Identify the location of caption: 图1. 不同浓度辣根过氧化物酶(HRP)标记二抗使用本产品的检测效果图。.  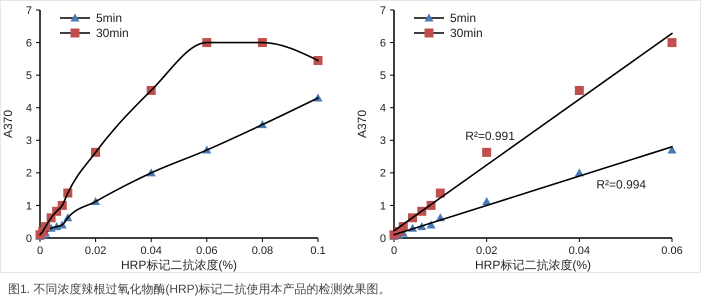
(199, 289).